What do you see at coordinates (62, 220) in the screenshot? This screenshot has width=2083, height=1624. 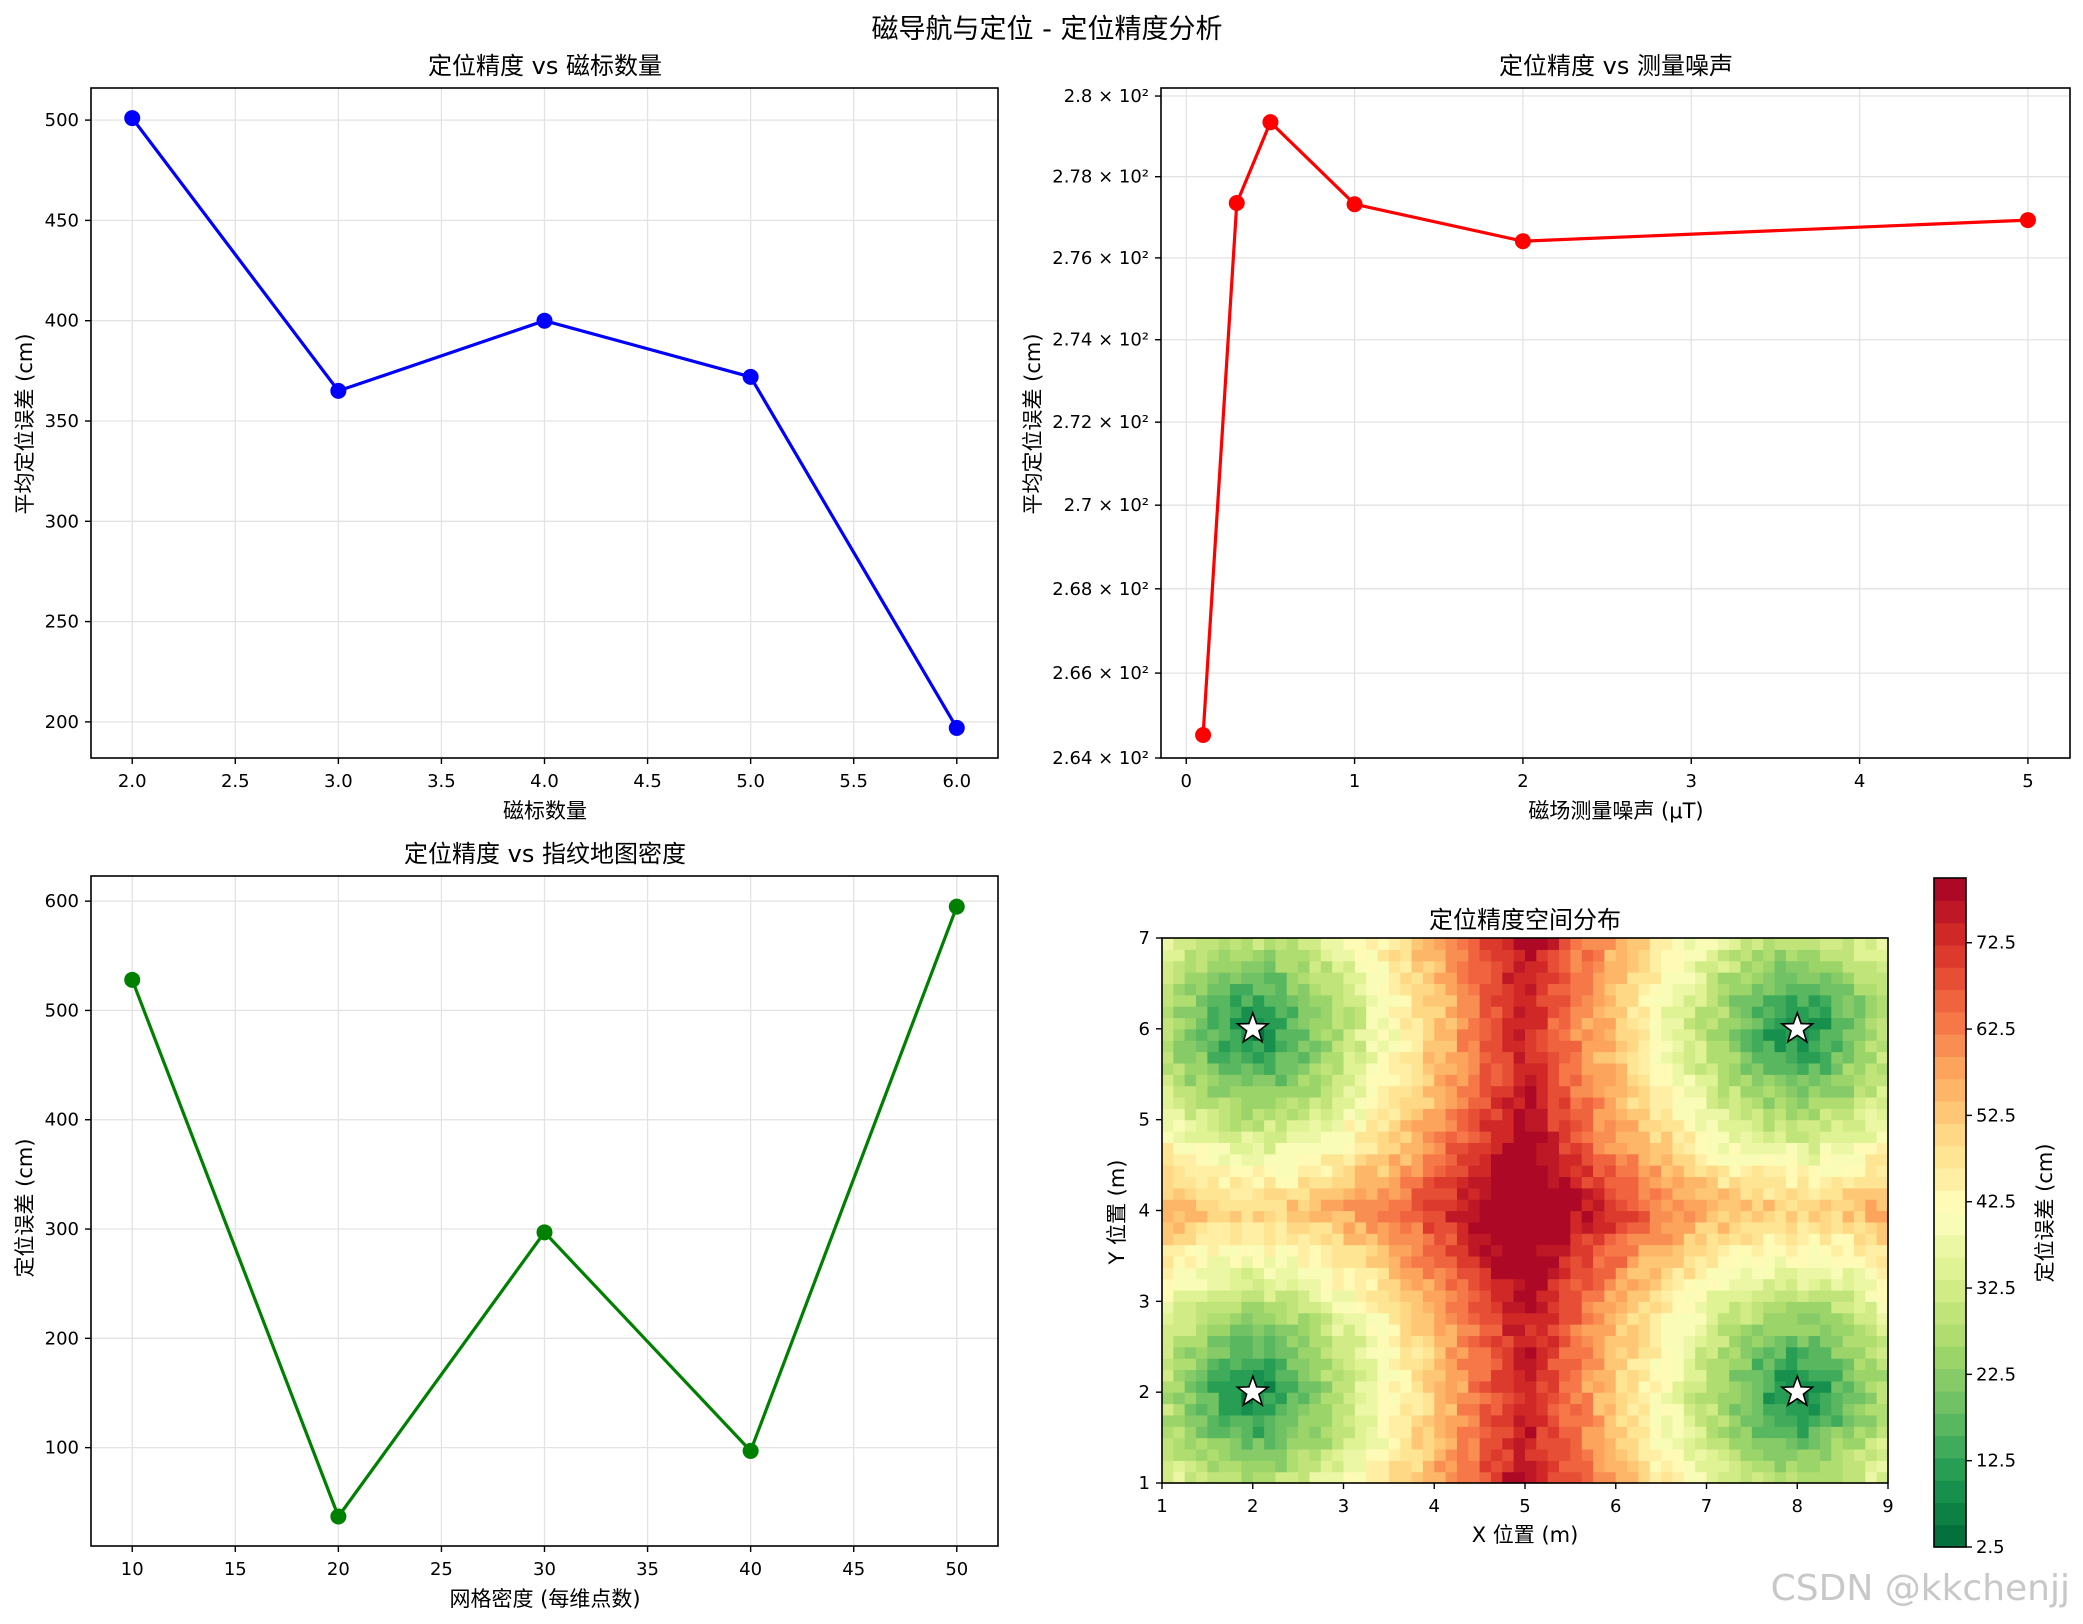 I see `y-tick-label: 450` at bounding box center [62, 220].